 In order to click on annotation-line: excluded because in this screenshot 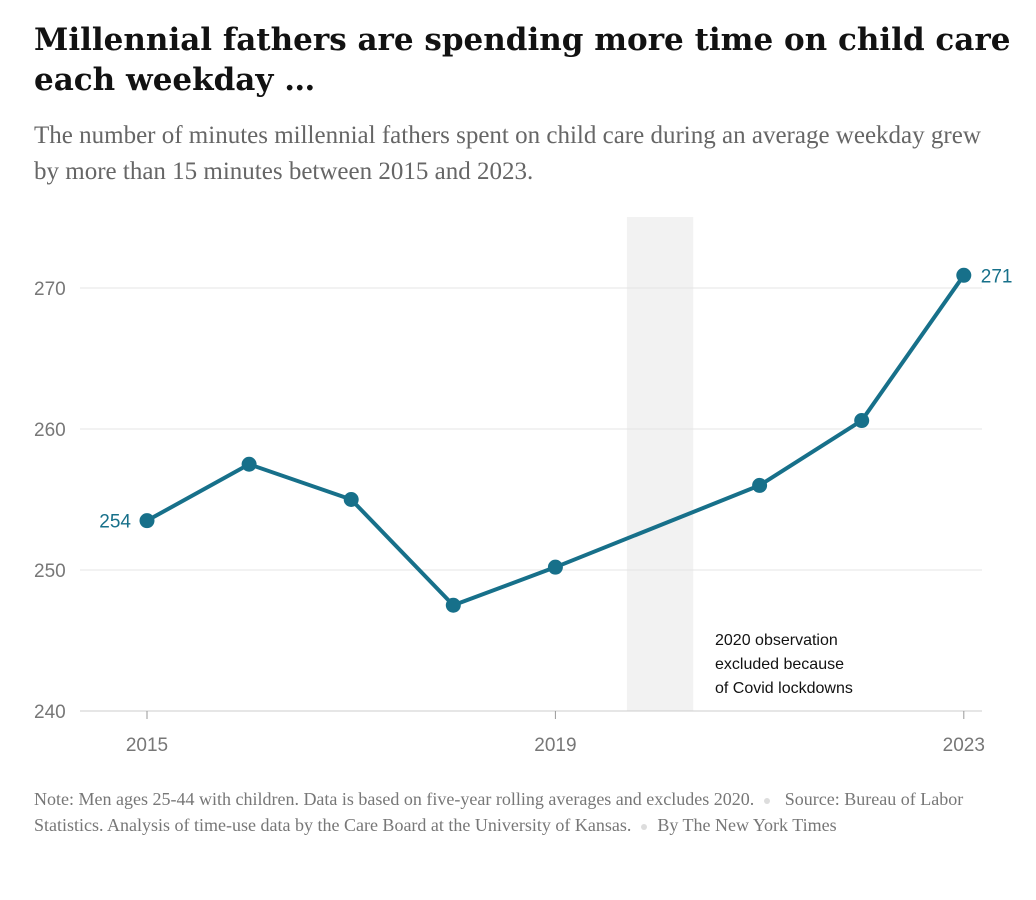, I will do `click(779, 664)`.